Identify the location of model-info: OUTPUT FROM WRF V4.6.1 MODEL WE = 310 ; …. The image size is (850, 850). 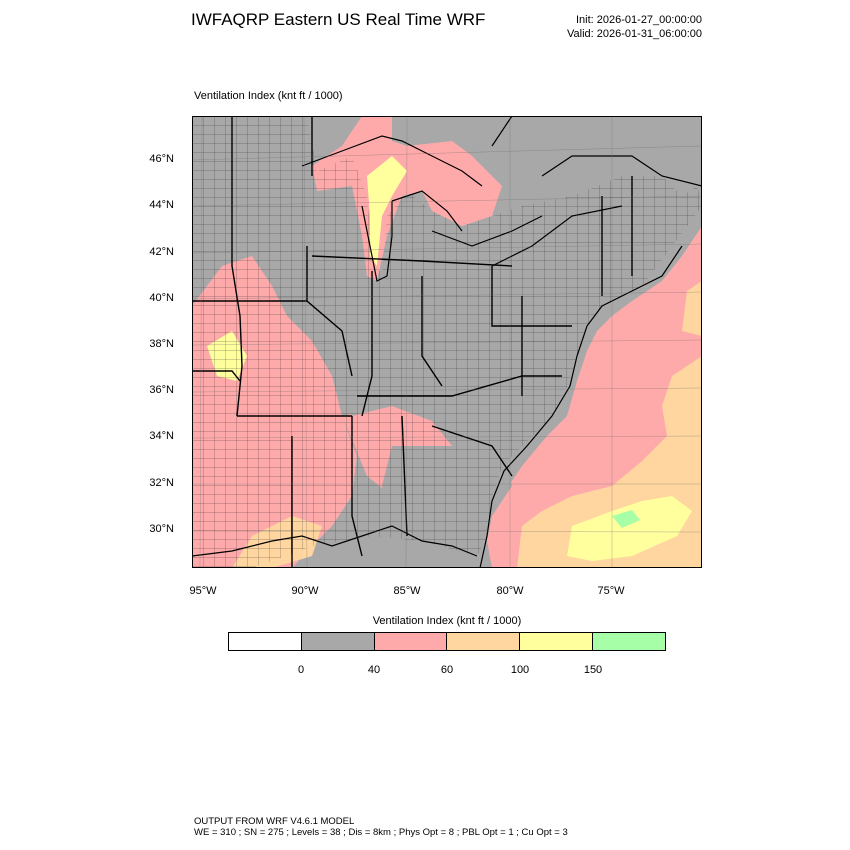
(381, 827).